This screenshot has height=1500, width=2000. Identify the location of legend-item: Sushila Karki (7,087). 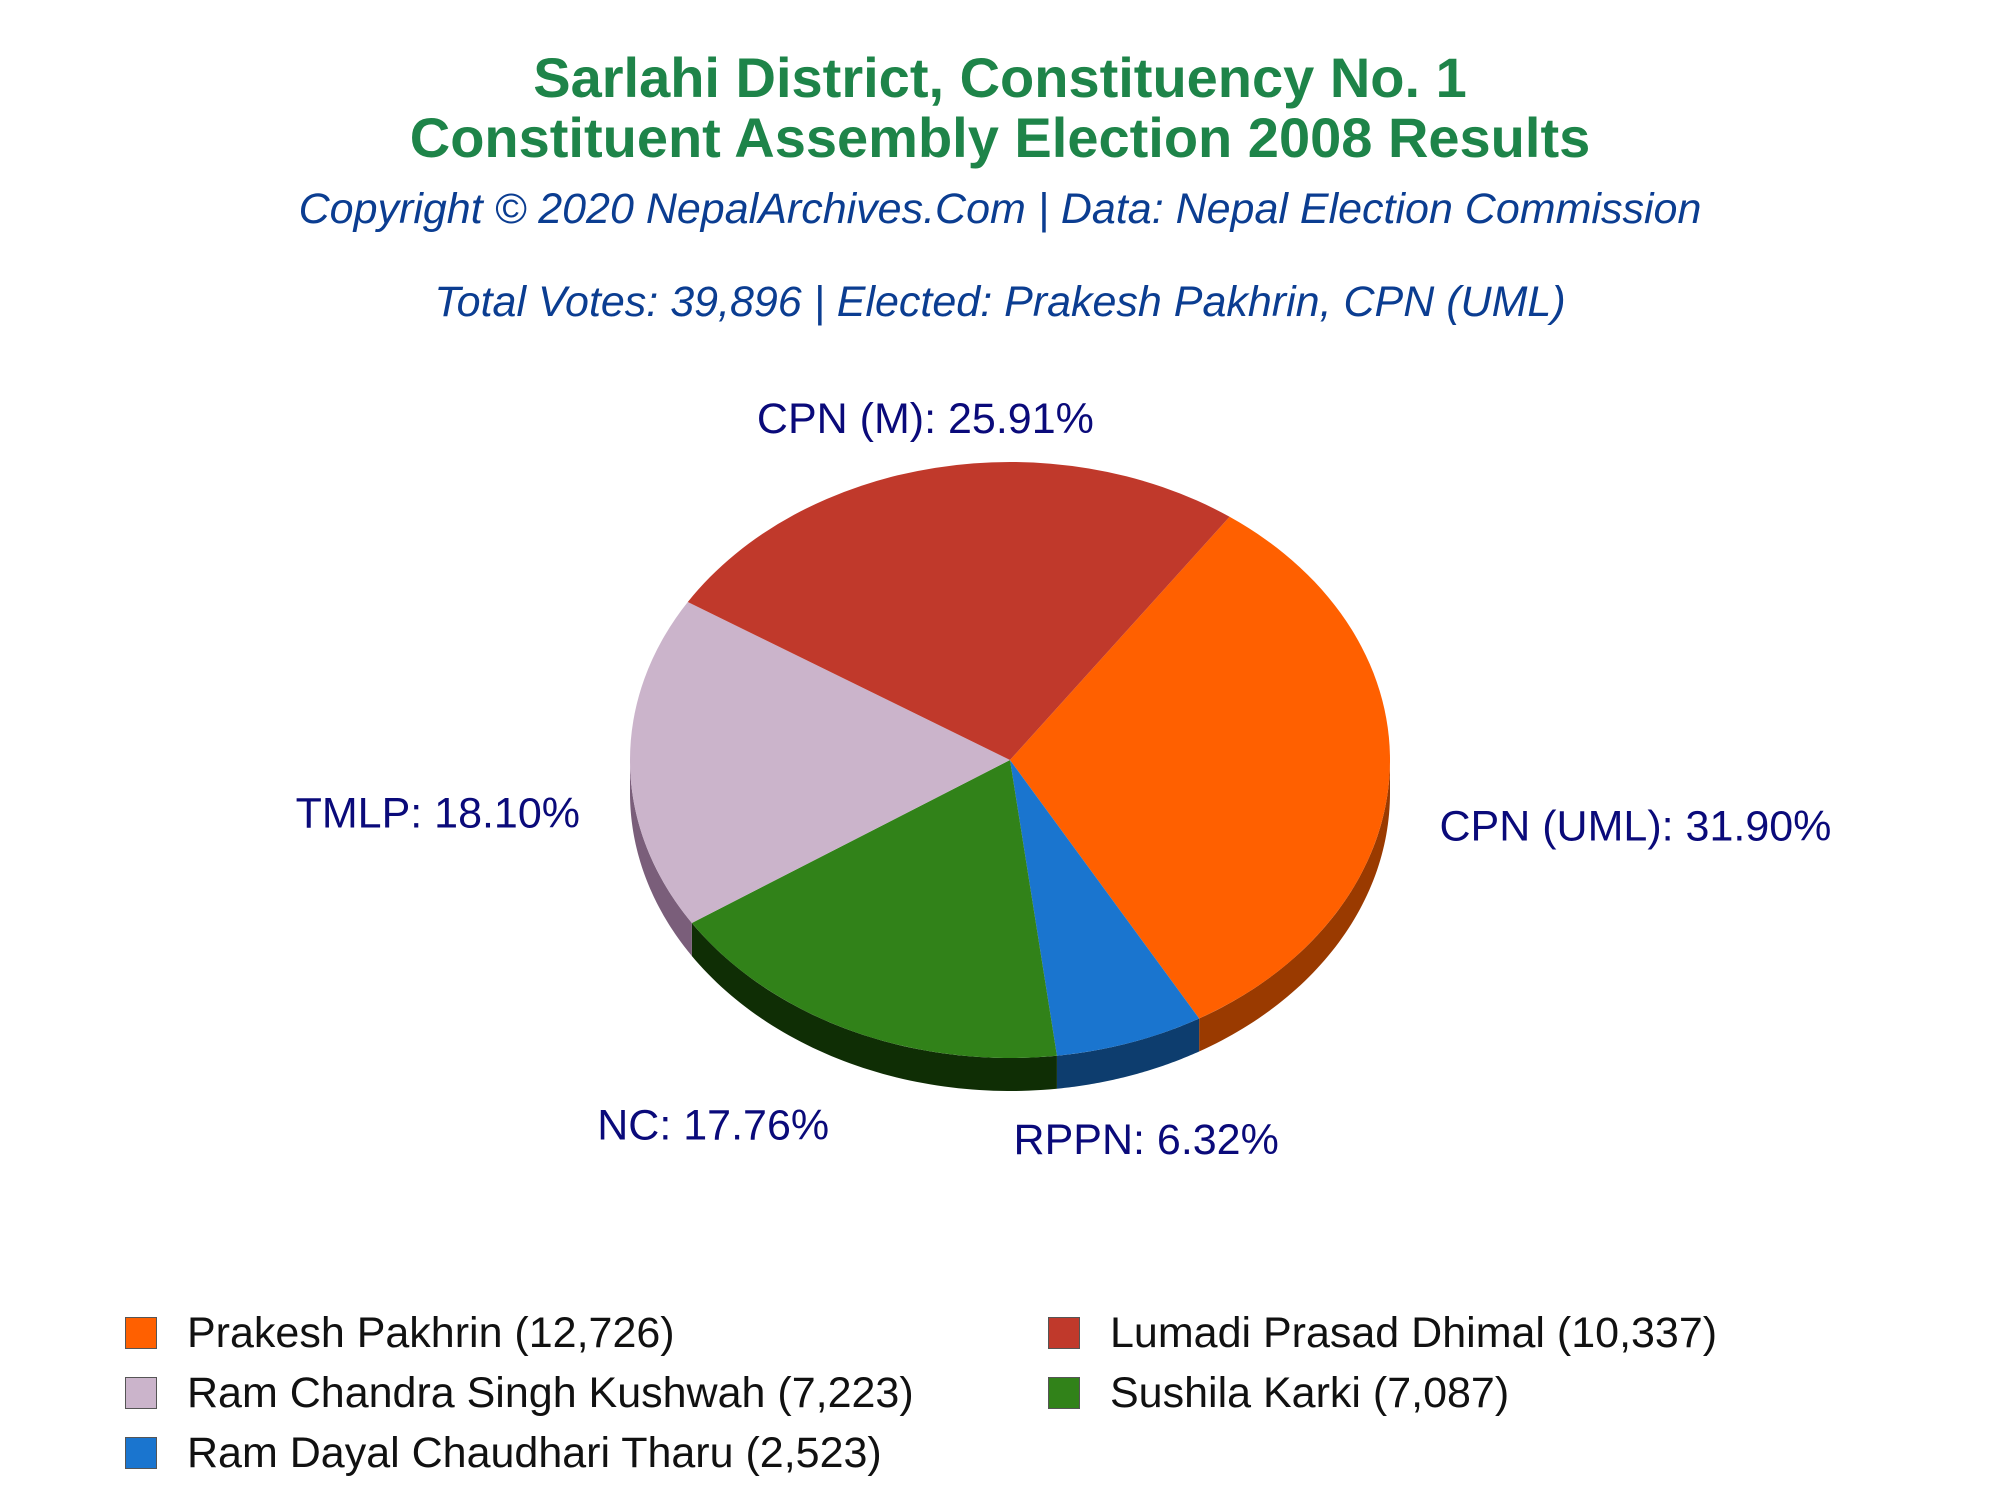
(1278, 1393).